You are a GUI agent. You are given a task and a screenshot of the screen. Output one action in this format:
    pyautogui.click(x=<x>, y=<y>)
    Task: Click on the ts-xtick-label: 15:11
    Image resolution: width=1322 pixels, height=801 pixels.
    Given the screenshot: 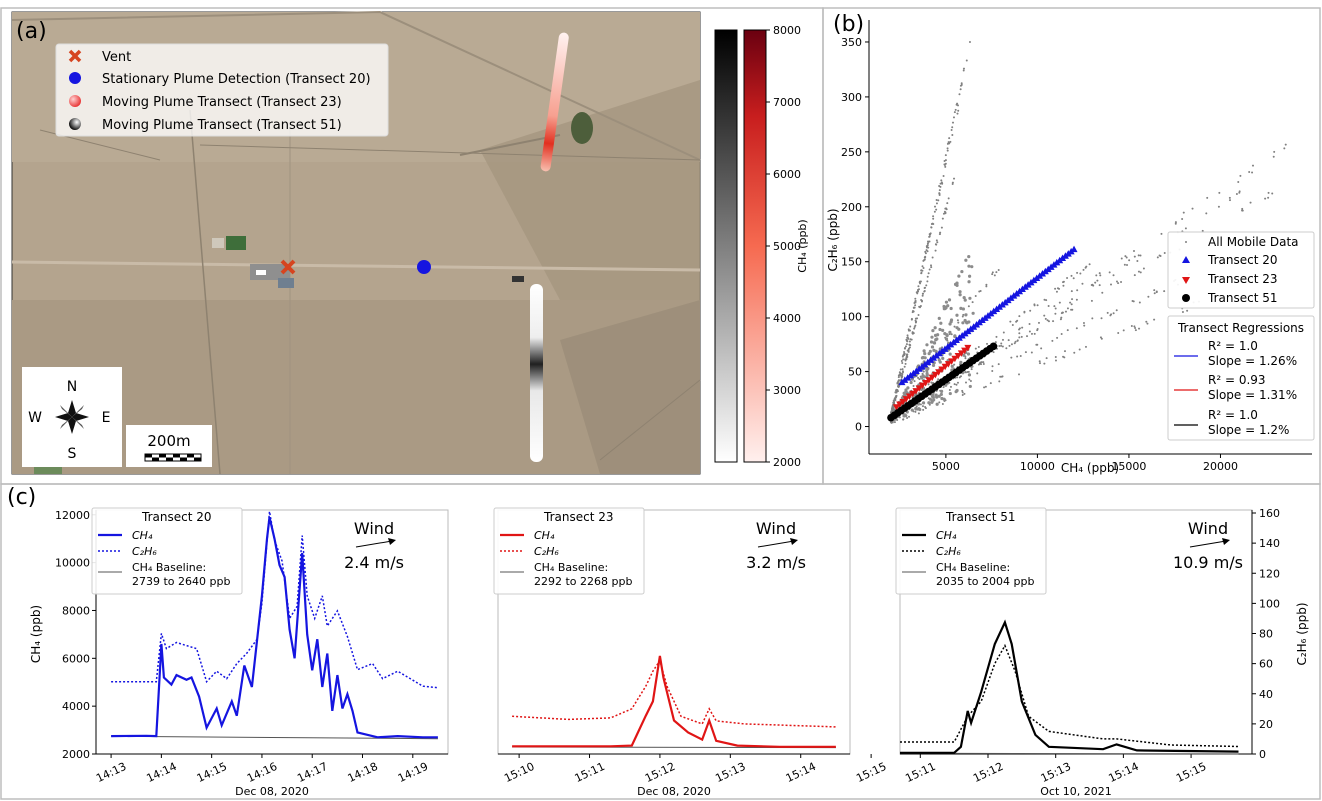 What is the action you would take?
    pyautogui.click(x=590, y=772)
    